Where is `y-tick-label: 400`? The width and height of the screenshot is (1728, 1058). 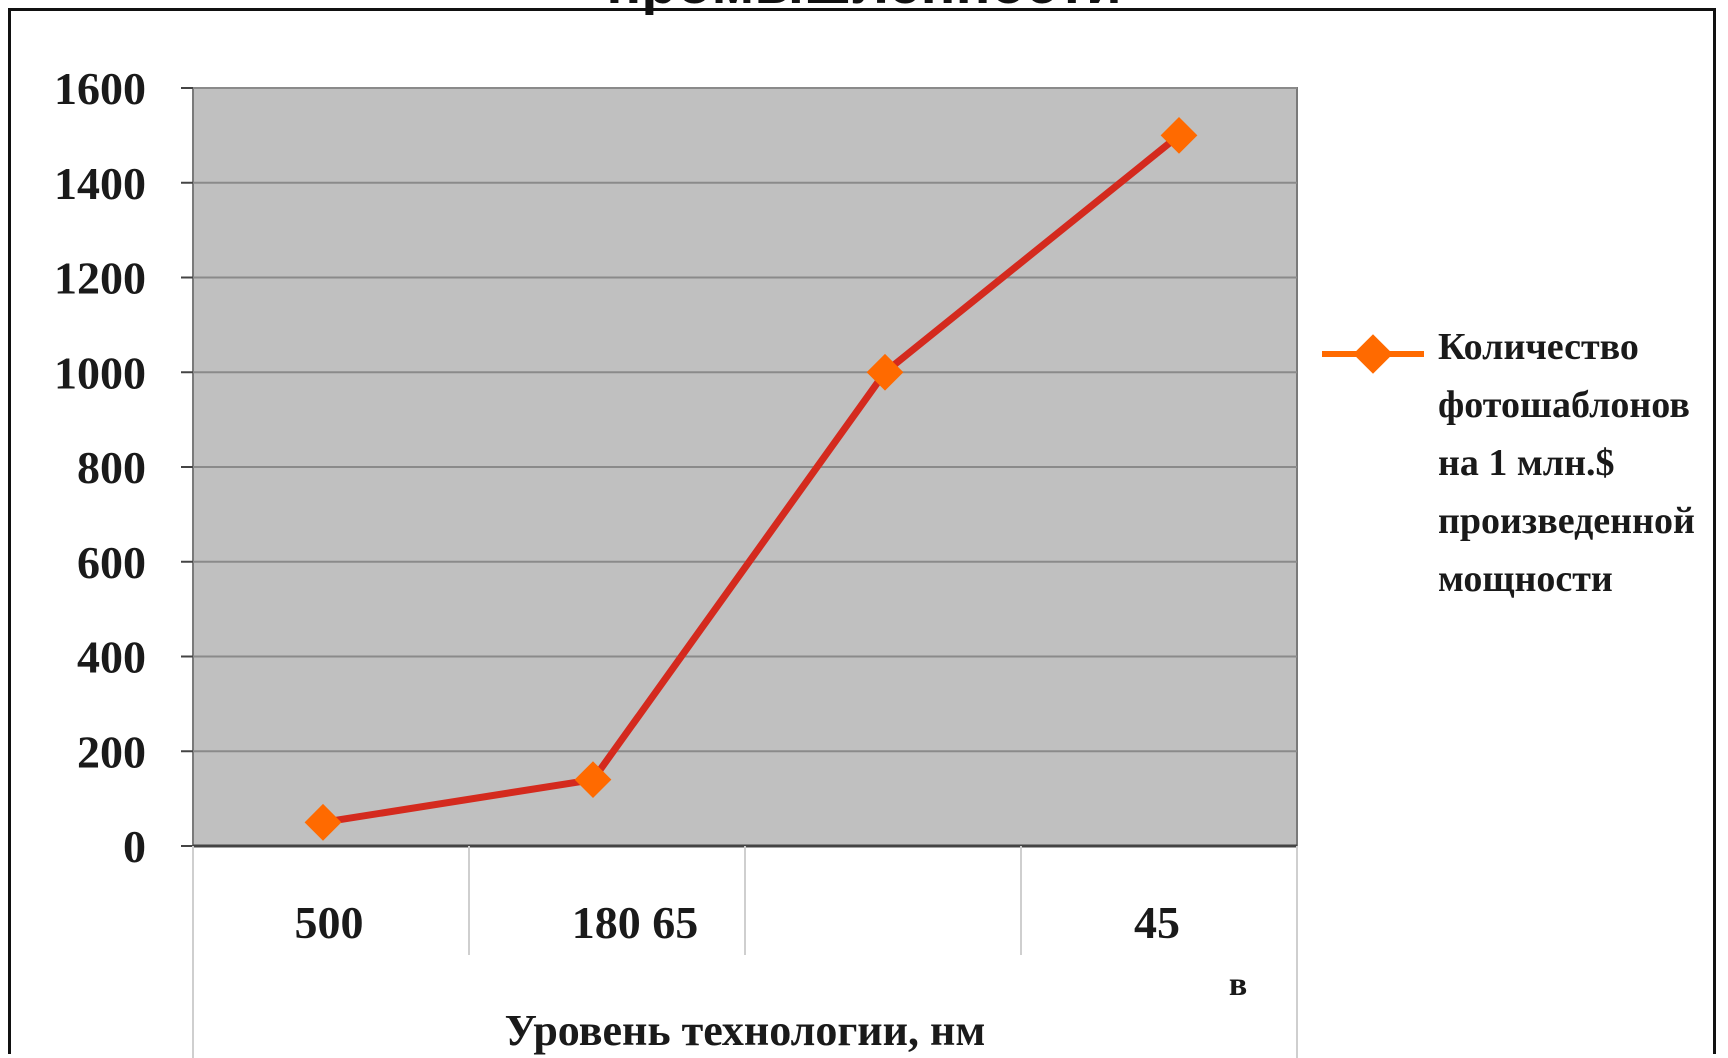 y-tick-label: 400 is located at coordinates (111, 657).